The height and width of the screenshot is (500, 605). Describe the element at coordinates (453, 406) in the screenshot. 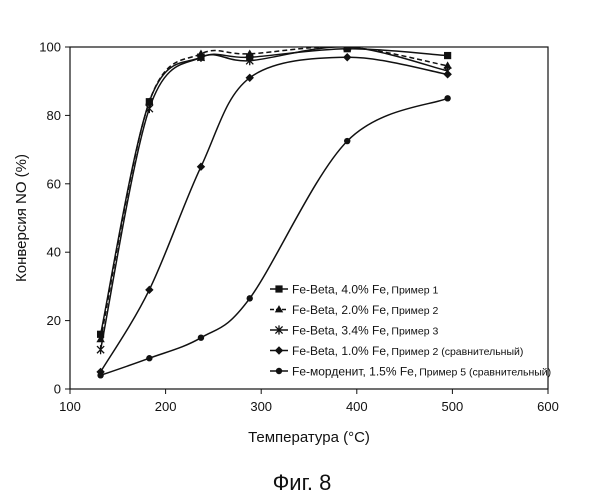

I see `x-tick-label: 500` at that location.